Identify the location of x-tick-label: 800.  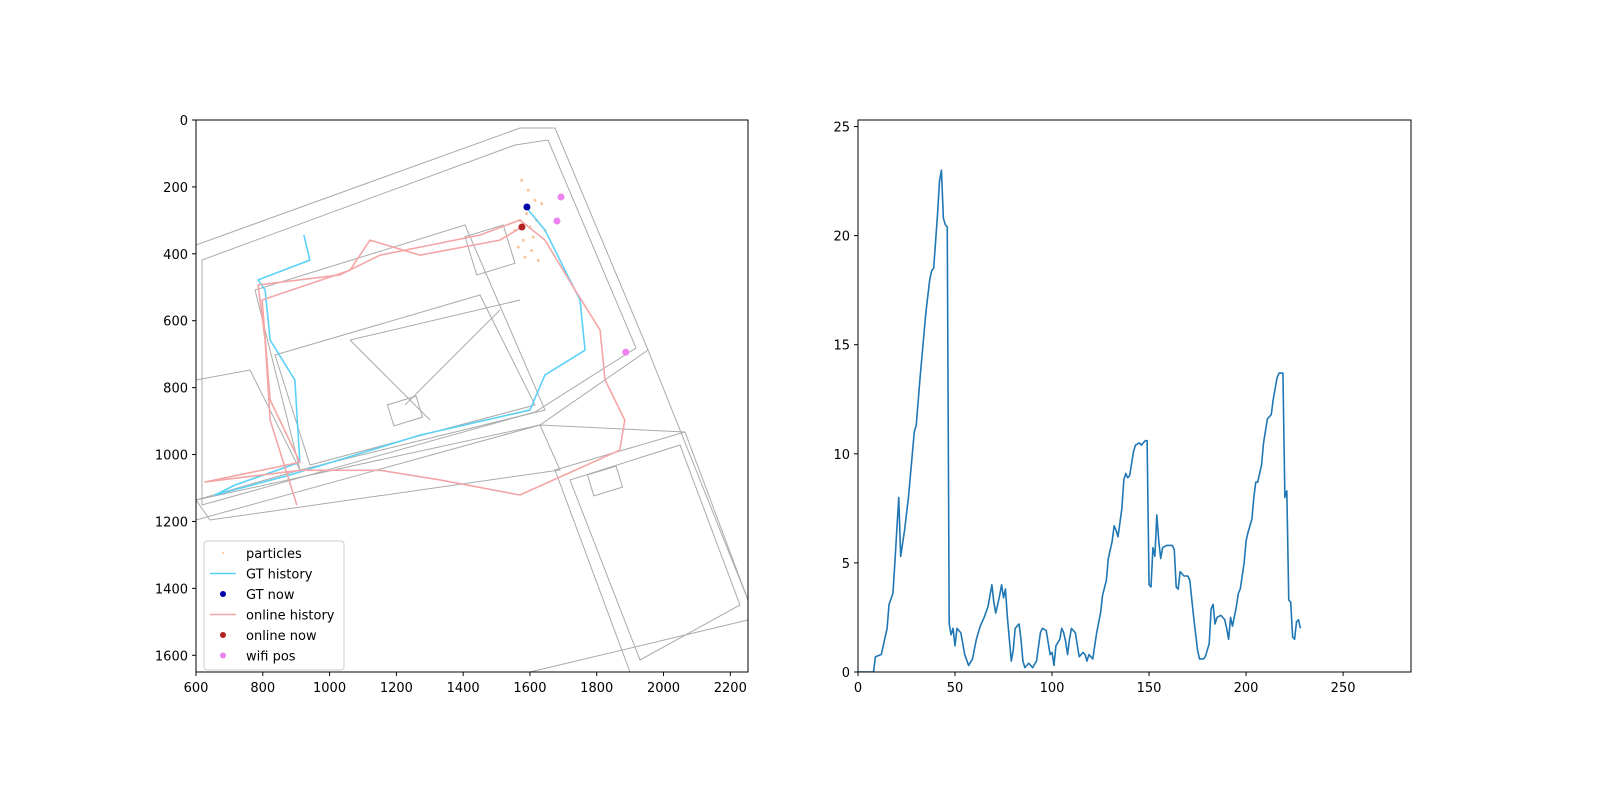
(262, 688).